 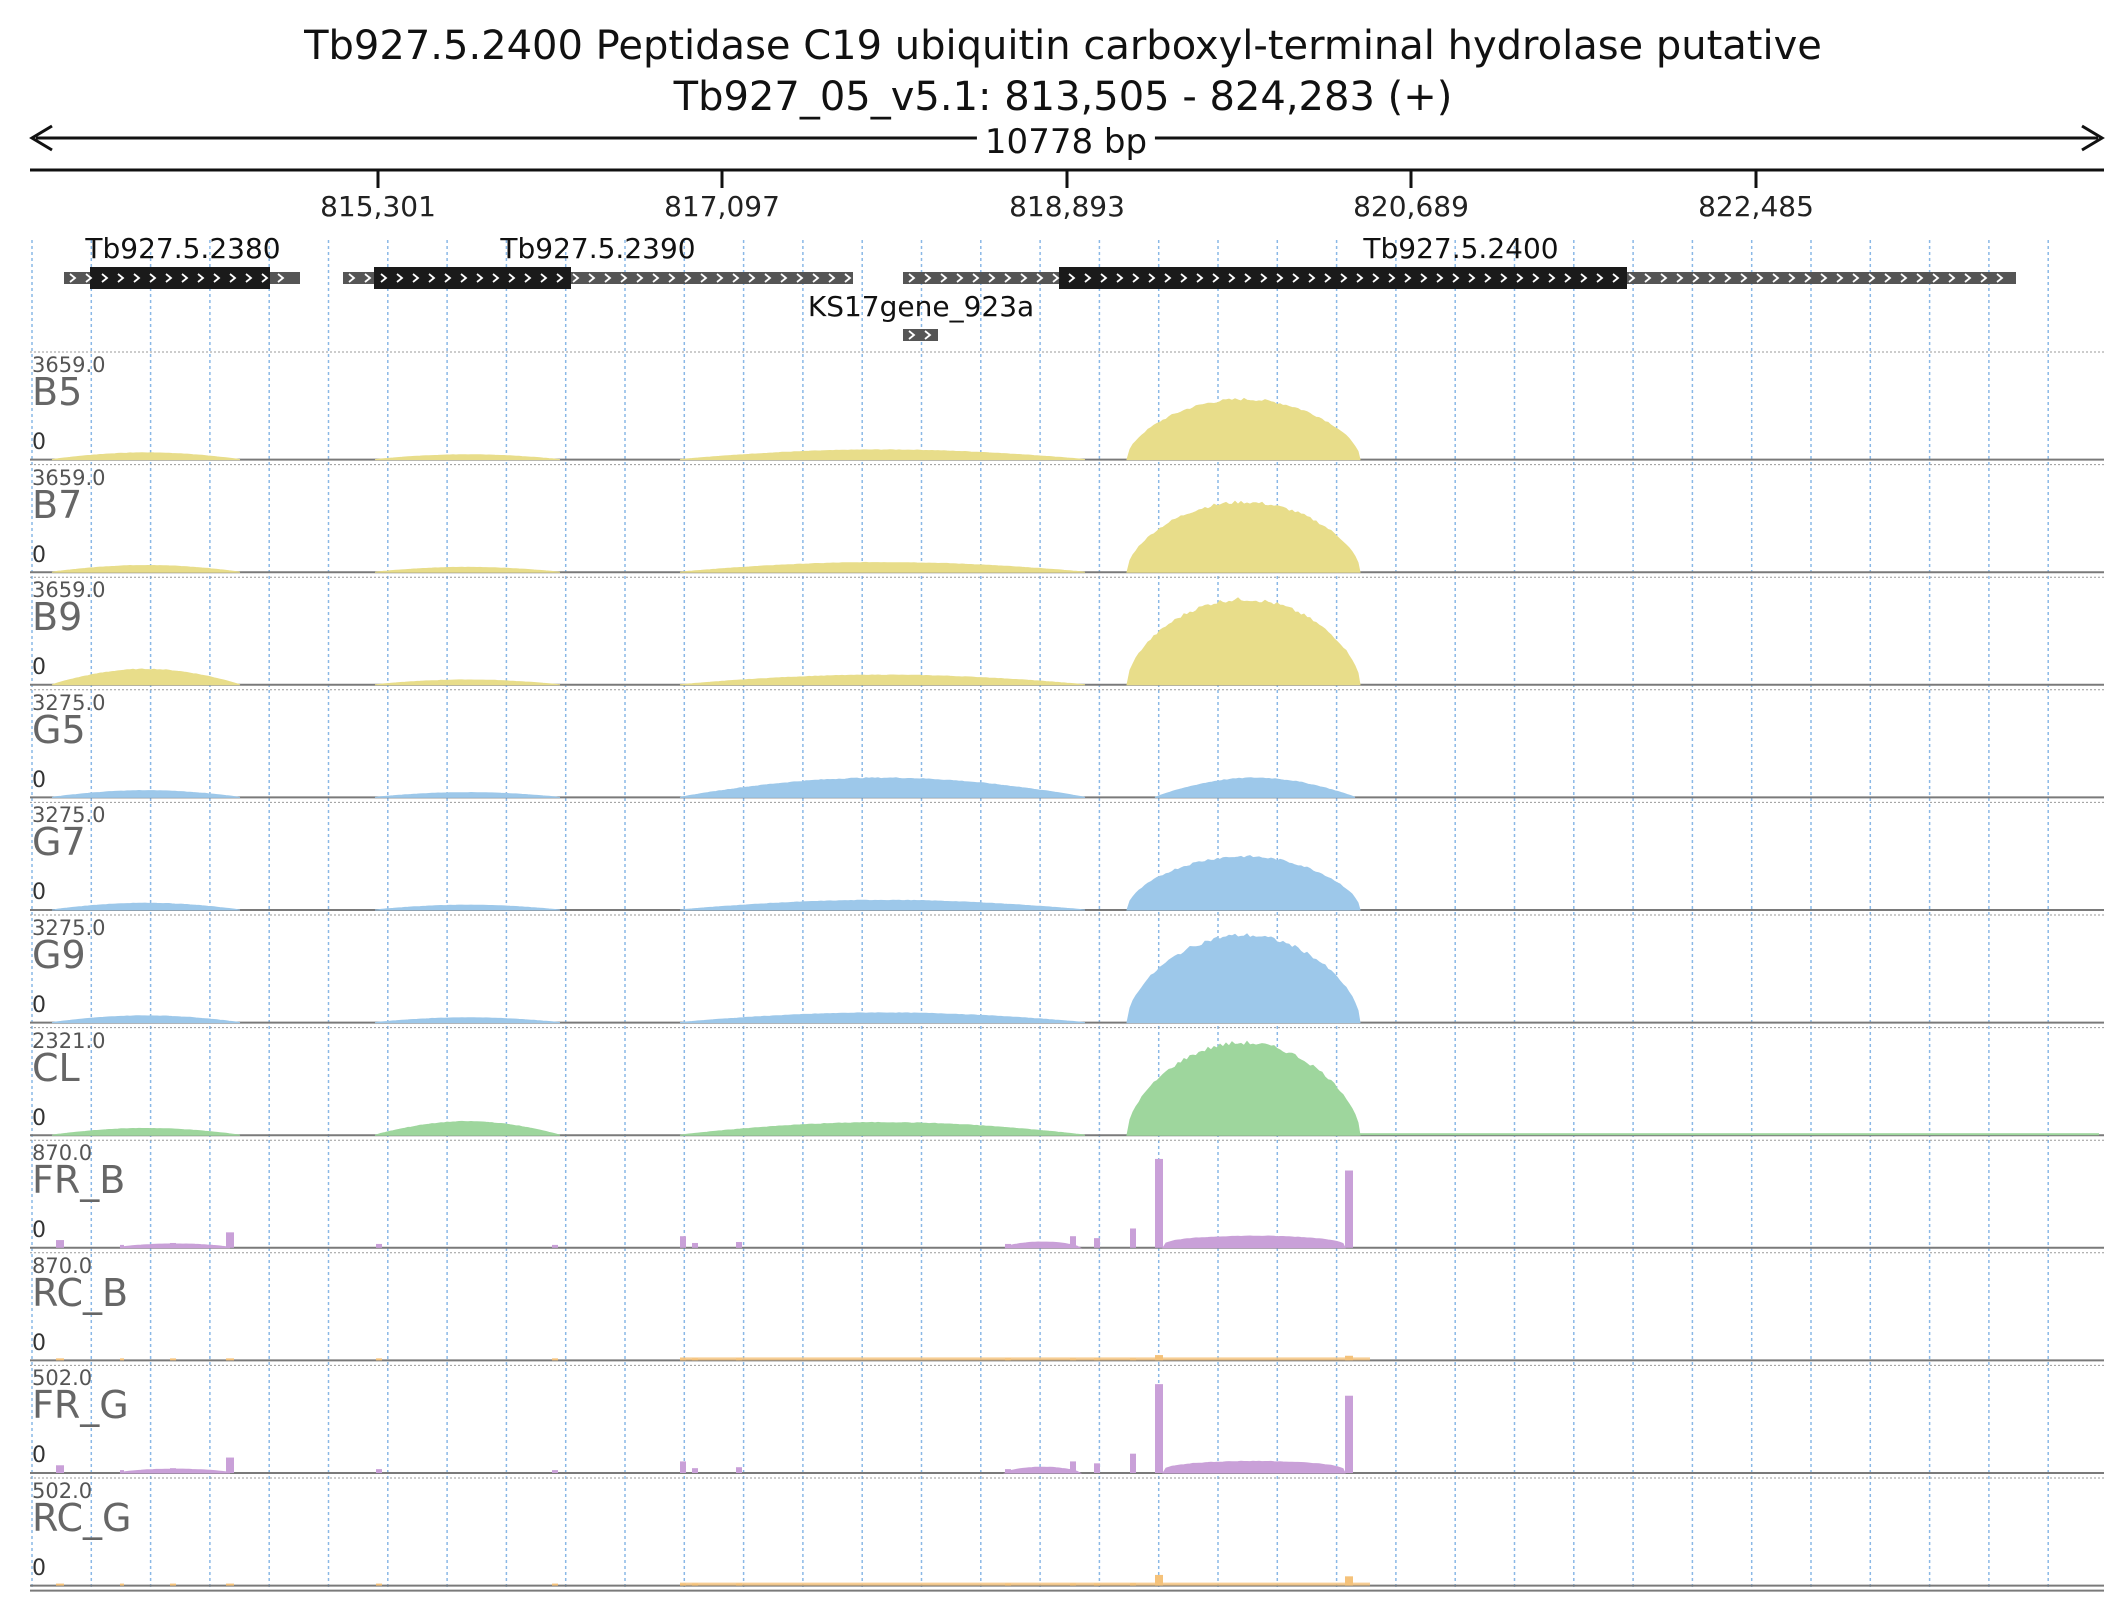 I want to click on locus-location: Tb927_05_v5.1: 813,505 - 824,283 (+), so click(x=1063, y=97).